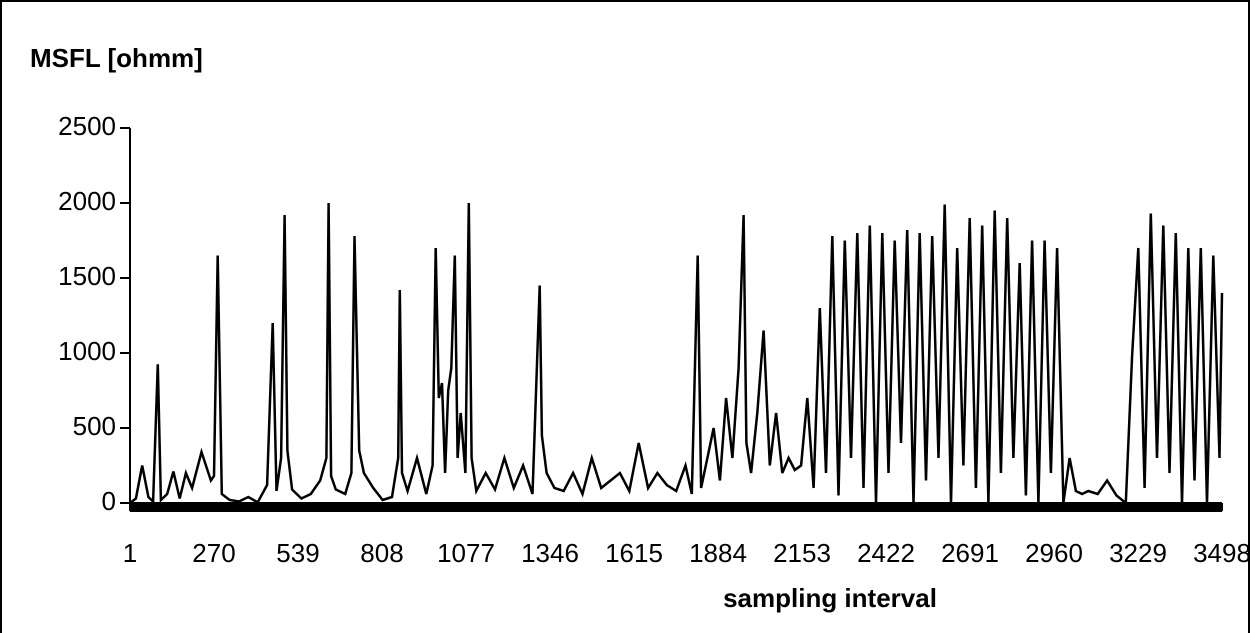 Image resolution: width=1250 pixels, height=633 pixels. I want to click on x-tick-label: 2153, so click(802, 553).